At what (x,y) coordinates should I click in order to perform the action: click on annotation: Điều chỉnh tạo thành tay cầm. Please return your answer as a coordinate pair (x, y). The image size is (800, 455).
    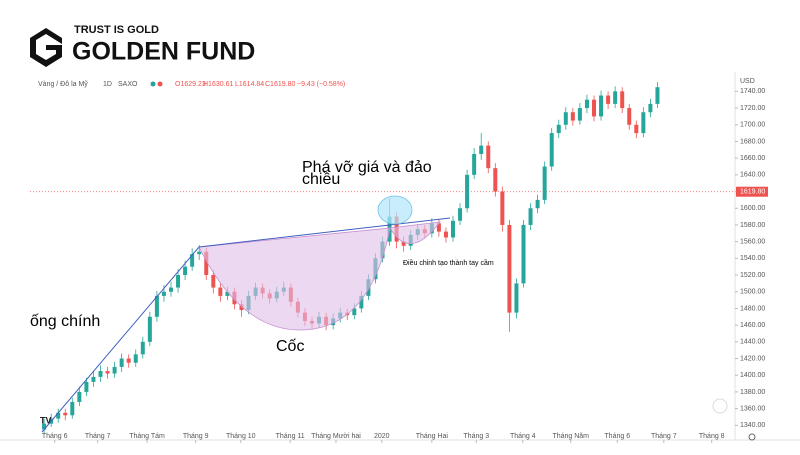
    Looking at the image, I should click on (448, 262).